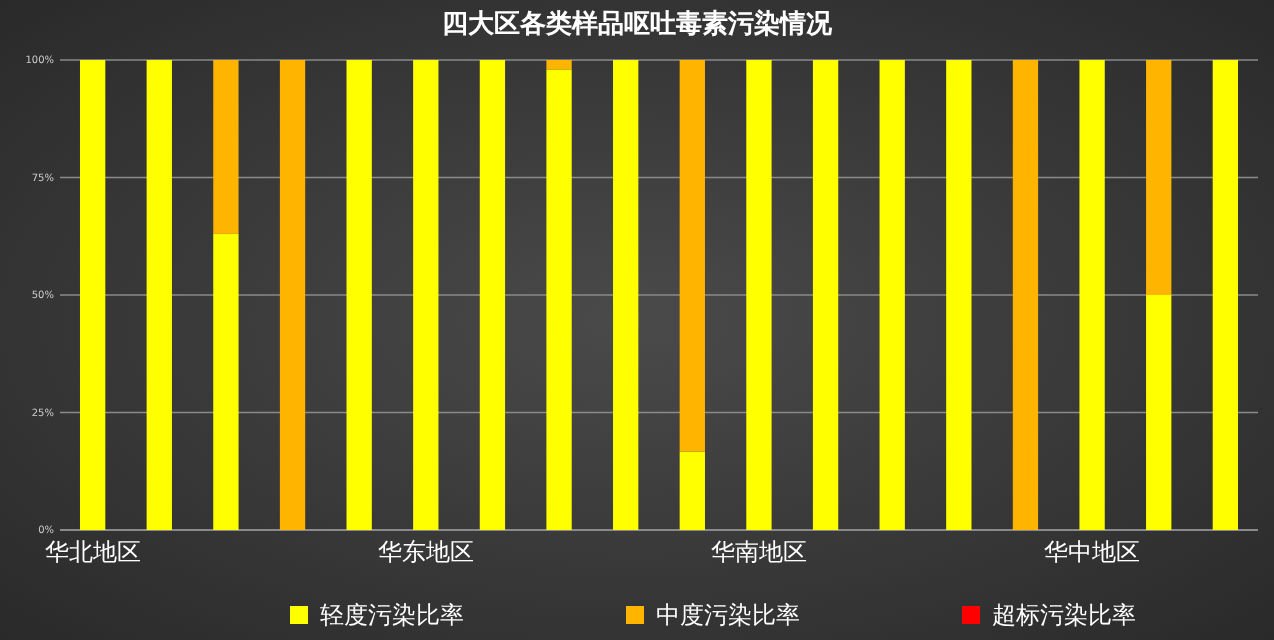  I want to click on x-tick-label: 华南地区, so click(758, 552).